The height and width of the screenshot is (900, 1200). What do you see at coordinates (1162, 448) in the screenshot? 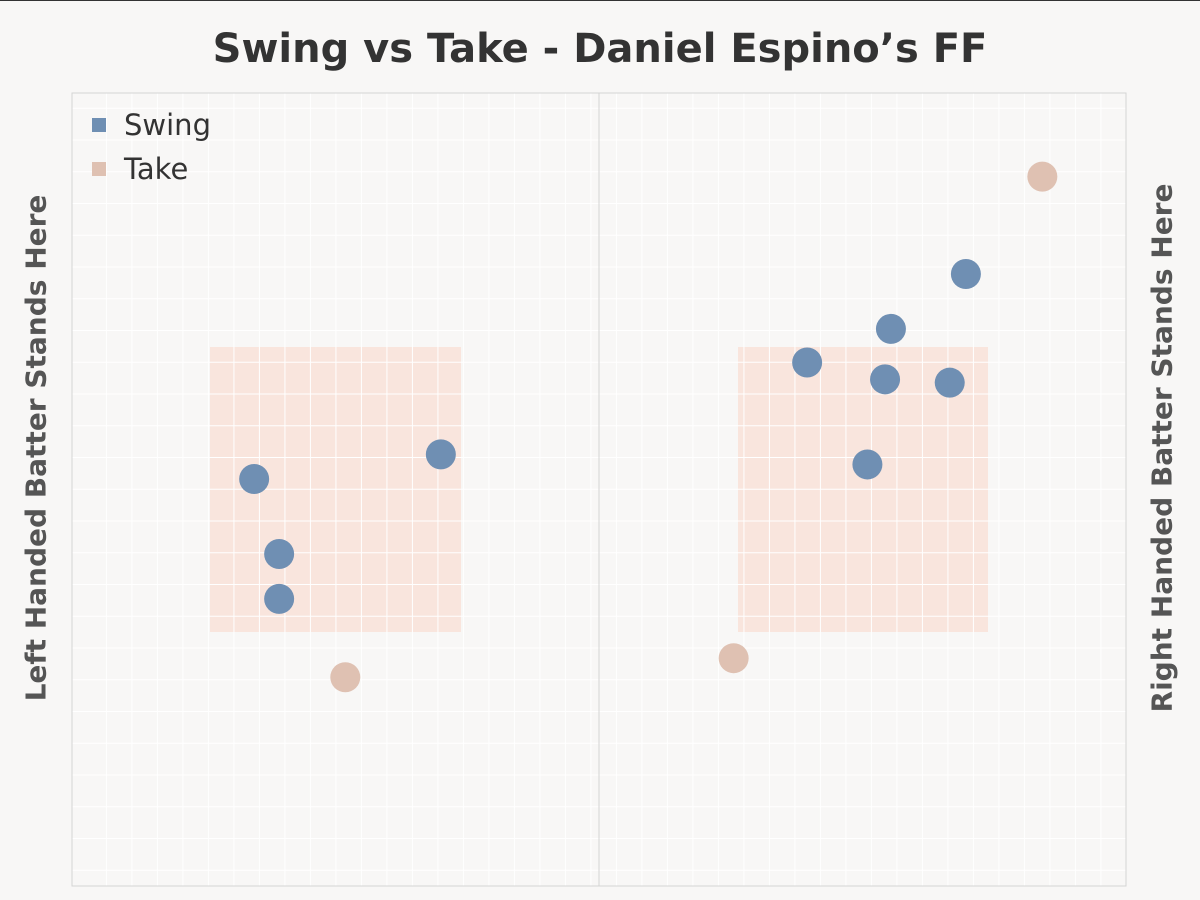
I see `right-batter-label: Right Handed Batter Stands Here` at bounding box center [1162, 448].